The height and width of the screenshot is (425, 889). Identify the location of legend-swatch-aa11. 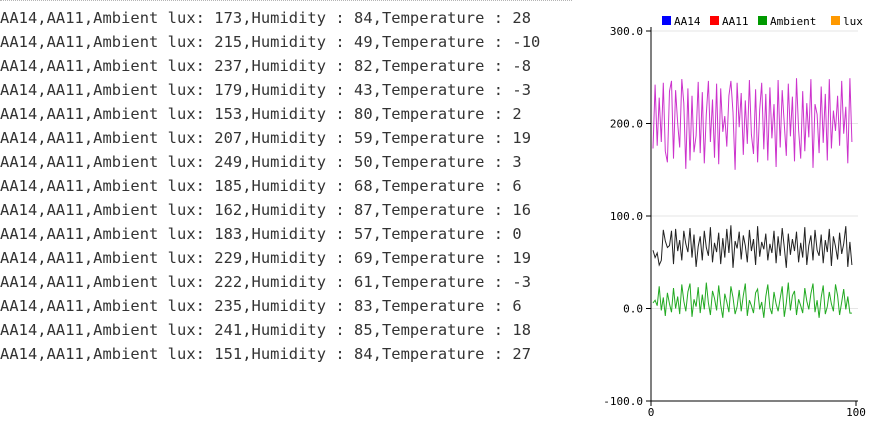
(714, 20).